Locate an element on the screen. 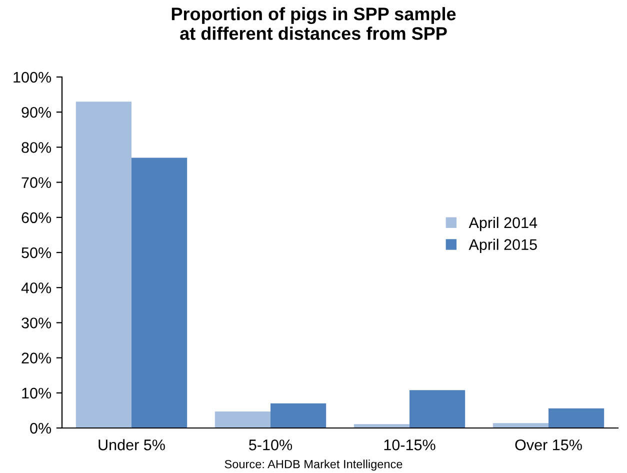  legend-label: April 2015 is located at coordinates (502, 246).